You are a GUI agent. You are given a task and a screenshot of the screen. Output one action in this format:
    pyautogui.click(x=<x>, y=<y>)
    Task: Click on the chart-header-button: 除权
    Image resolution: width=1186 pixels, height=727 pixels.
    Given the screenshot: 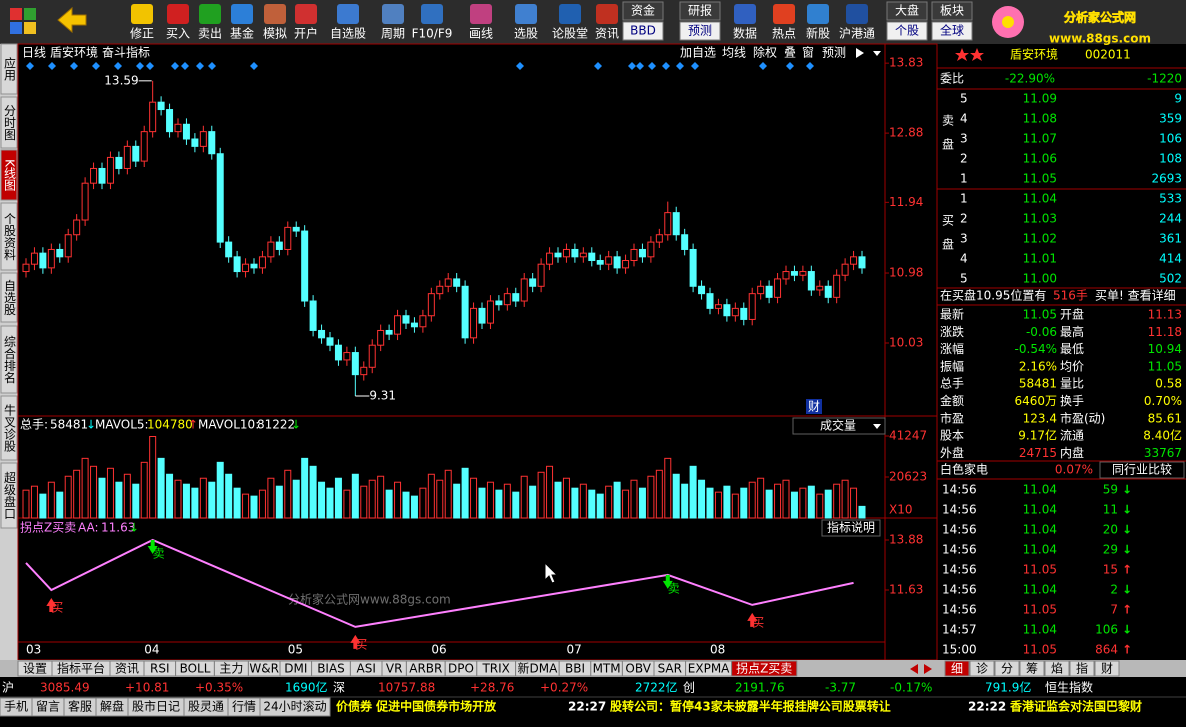 What is the action you would take?
    pyautogui.click(x=765, y=52)
    